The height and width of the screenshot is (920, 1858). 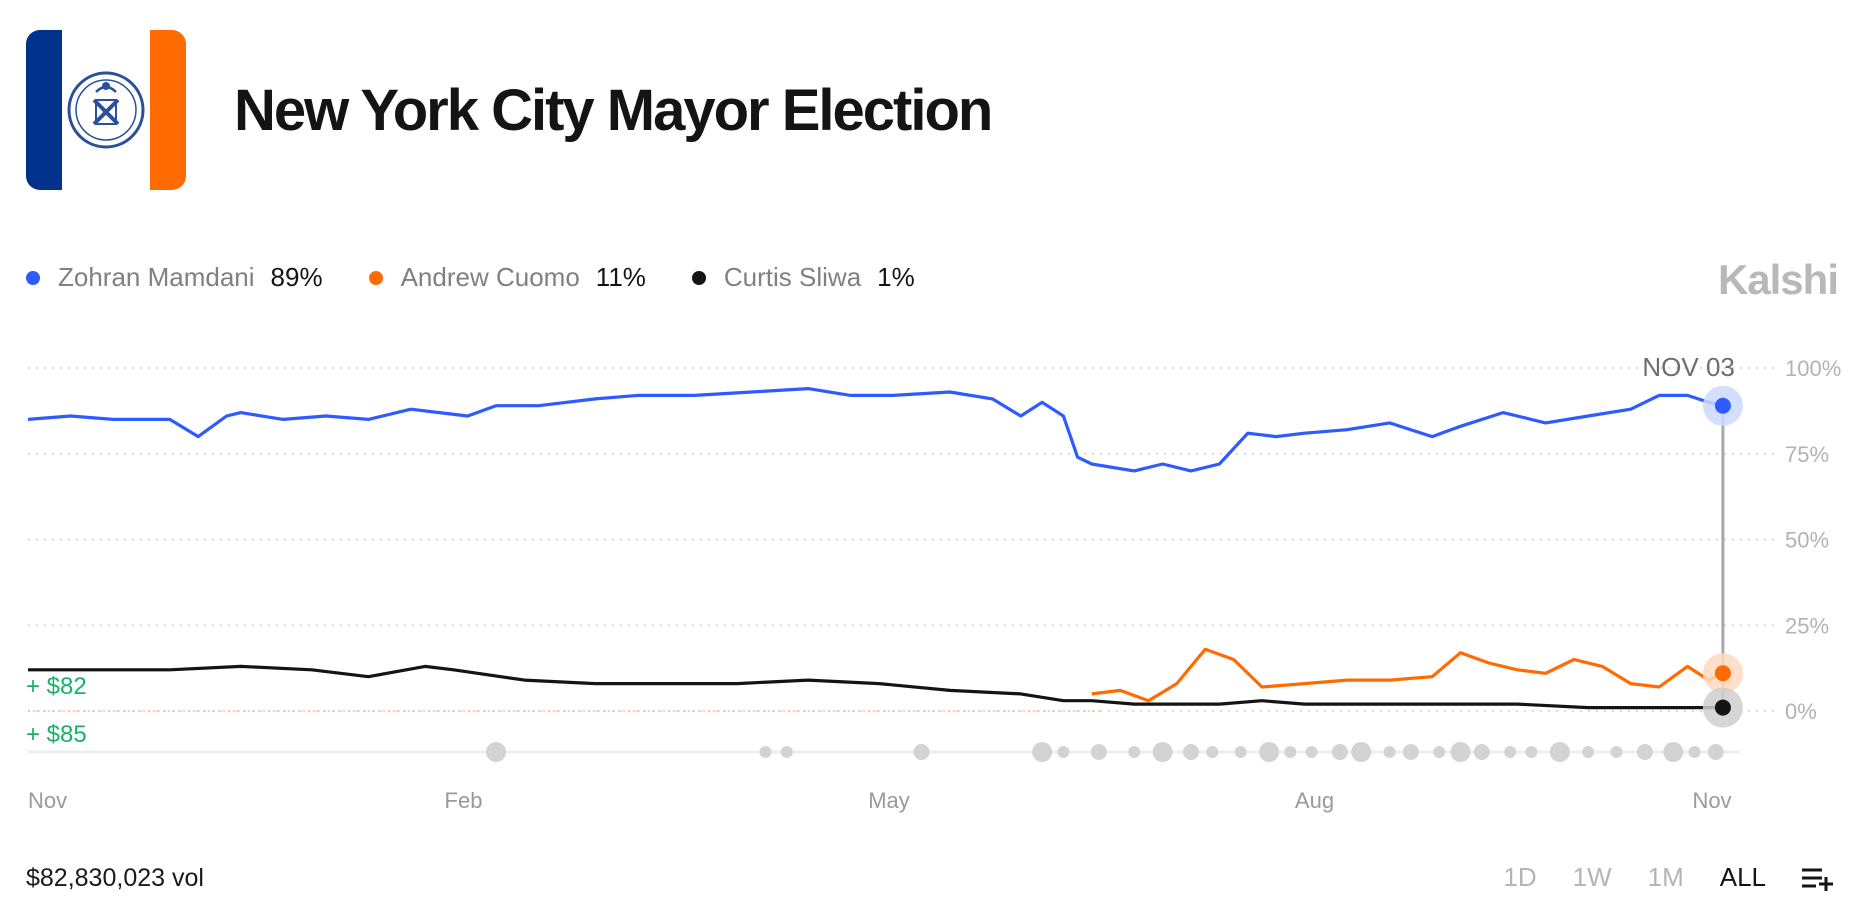 I want to click on x-tick-label: May, so click(x=889, y=800).